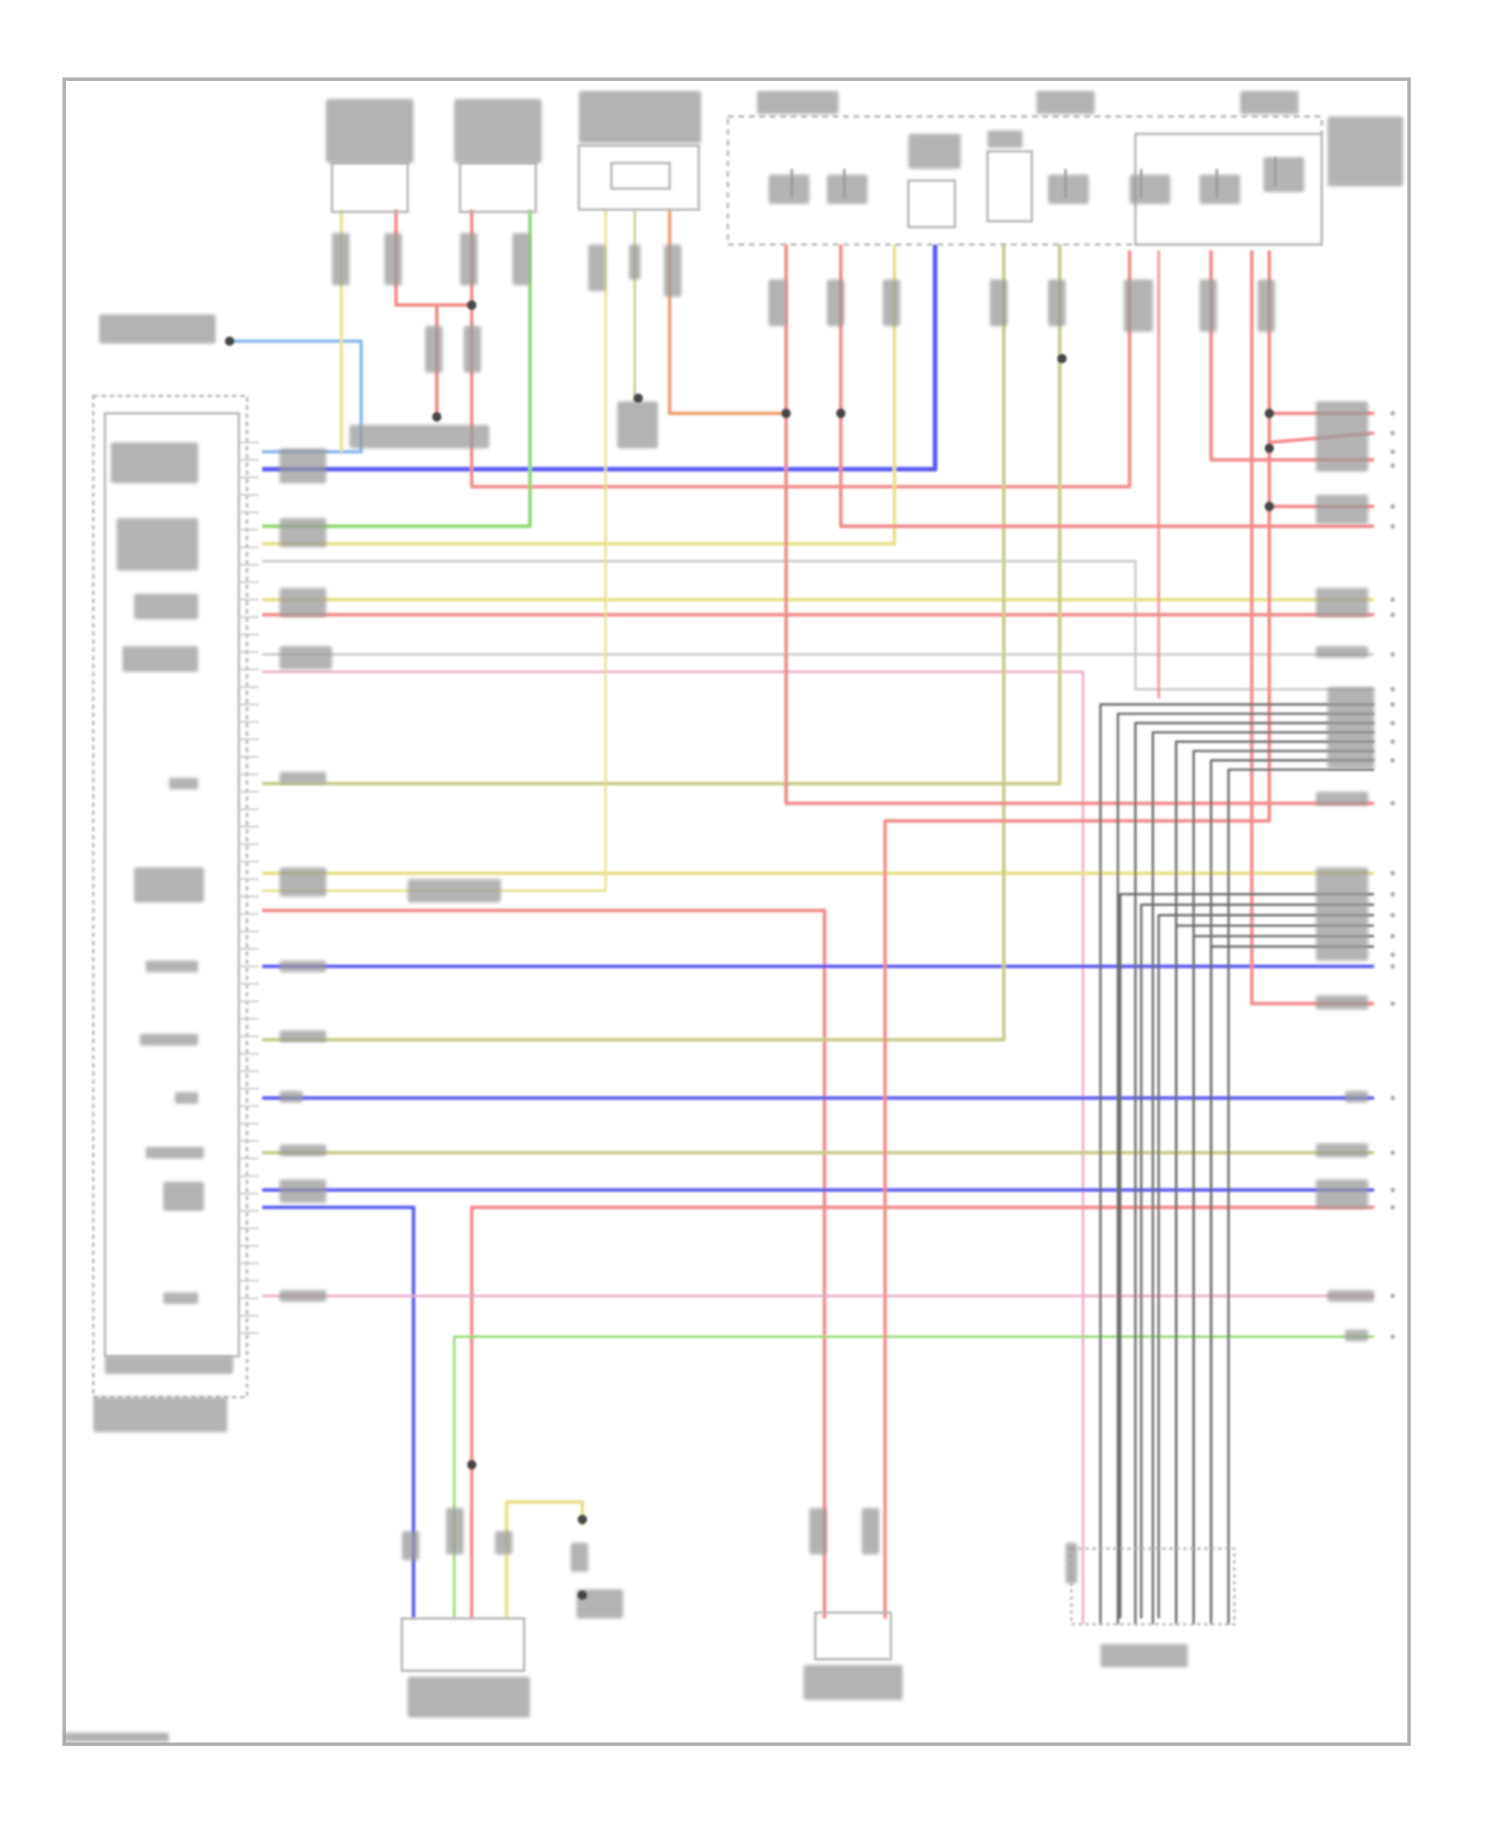  I want to click on motor-2-box, so click(497, 187).